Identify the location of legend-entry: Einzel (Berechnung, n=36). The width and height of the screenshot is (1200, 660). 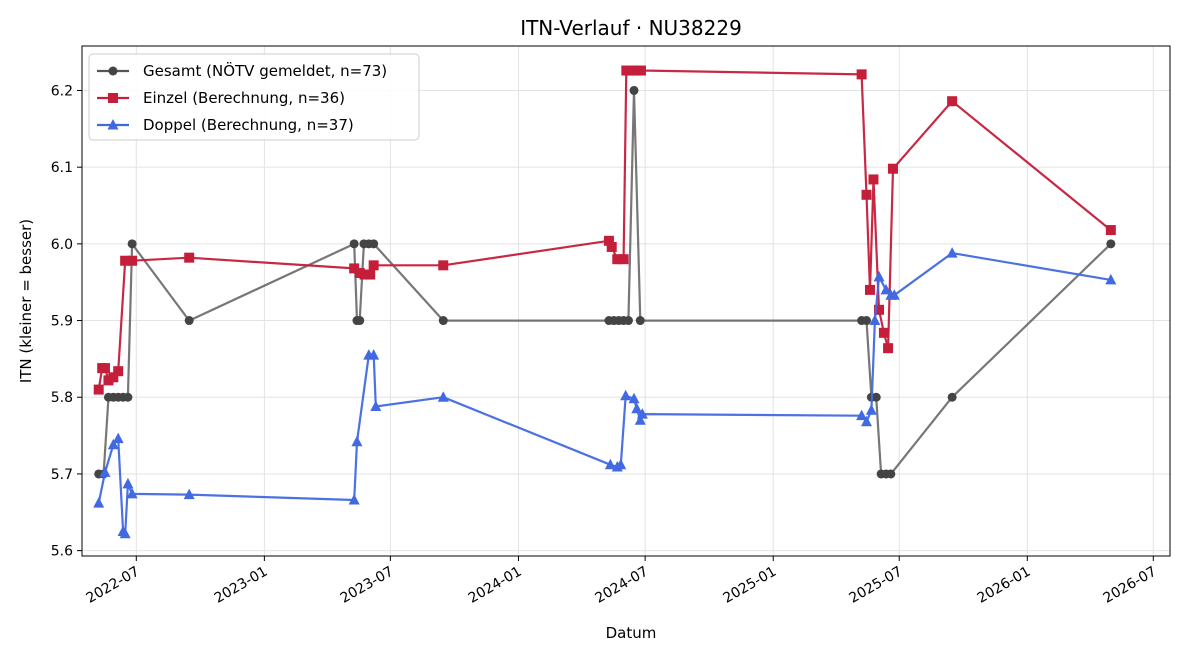
(221, 98).